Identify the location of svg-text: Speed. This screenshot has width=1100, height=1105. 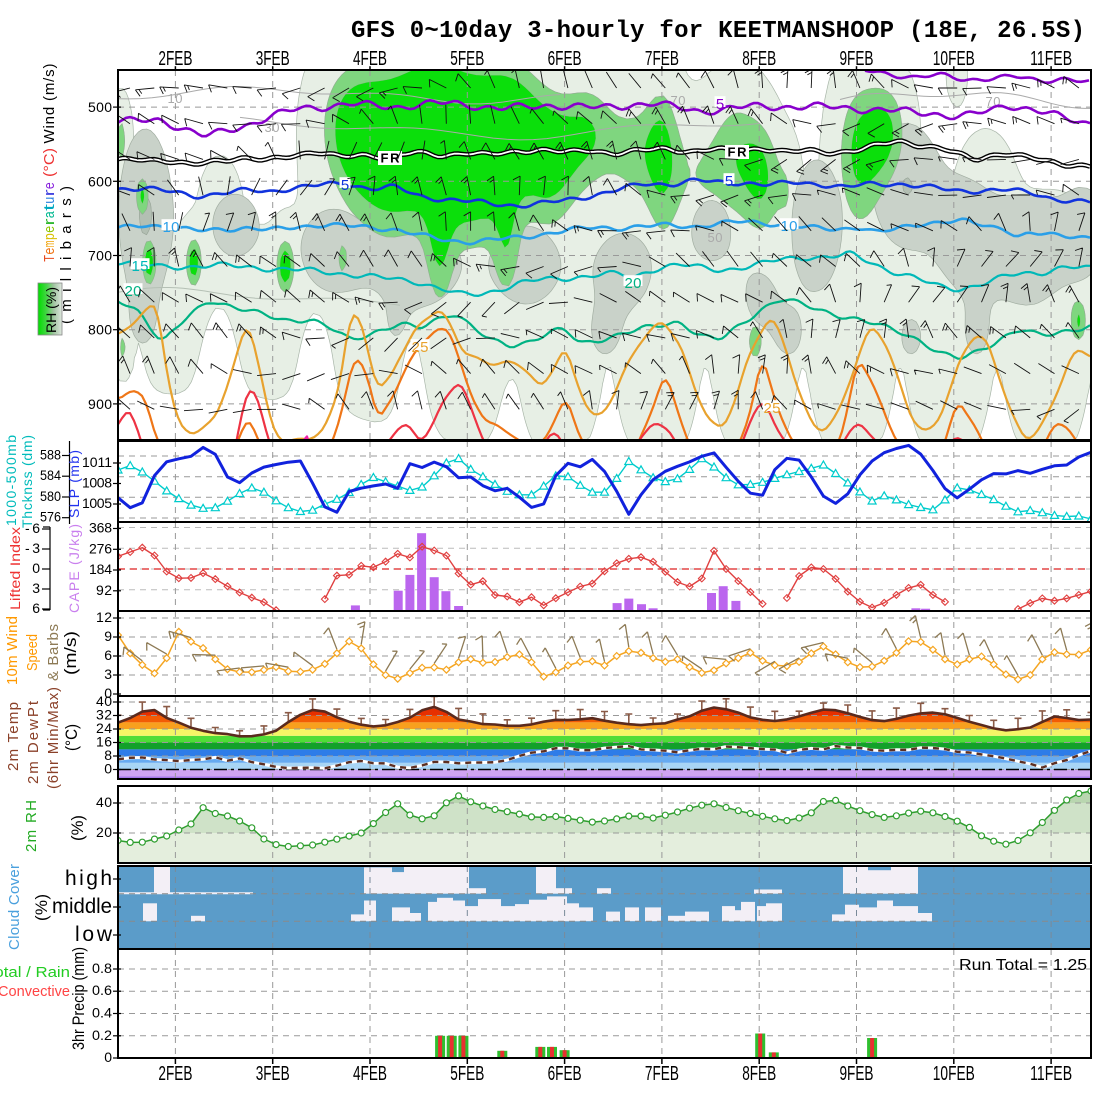
(32, 652).